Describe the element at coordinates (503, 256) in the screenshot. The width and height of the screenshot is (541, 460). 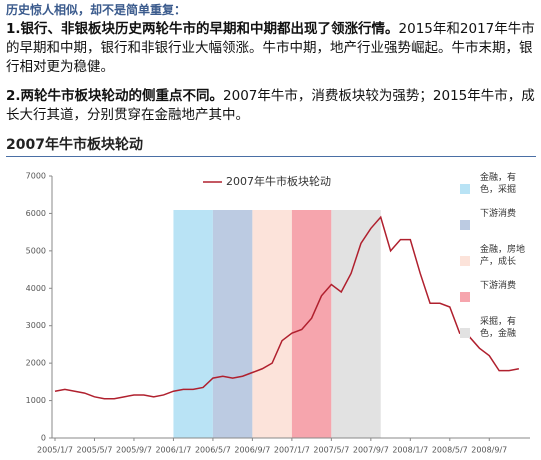
I see `legend-label: 金融，房地产，成长` at that location.